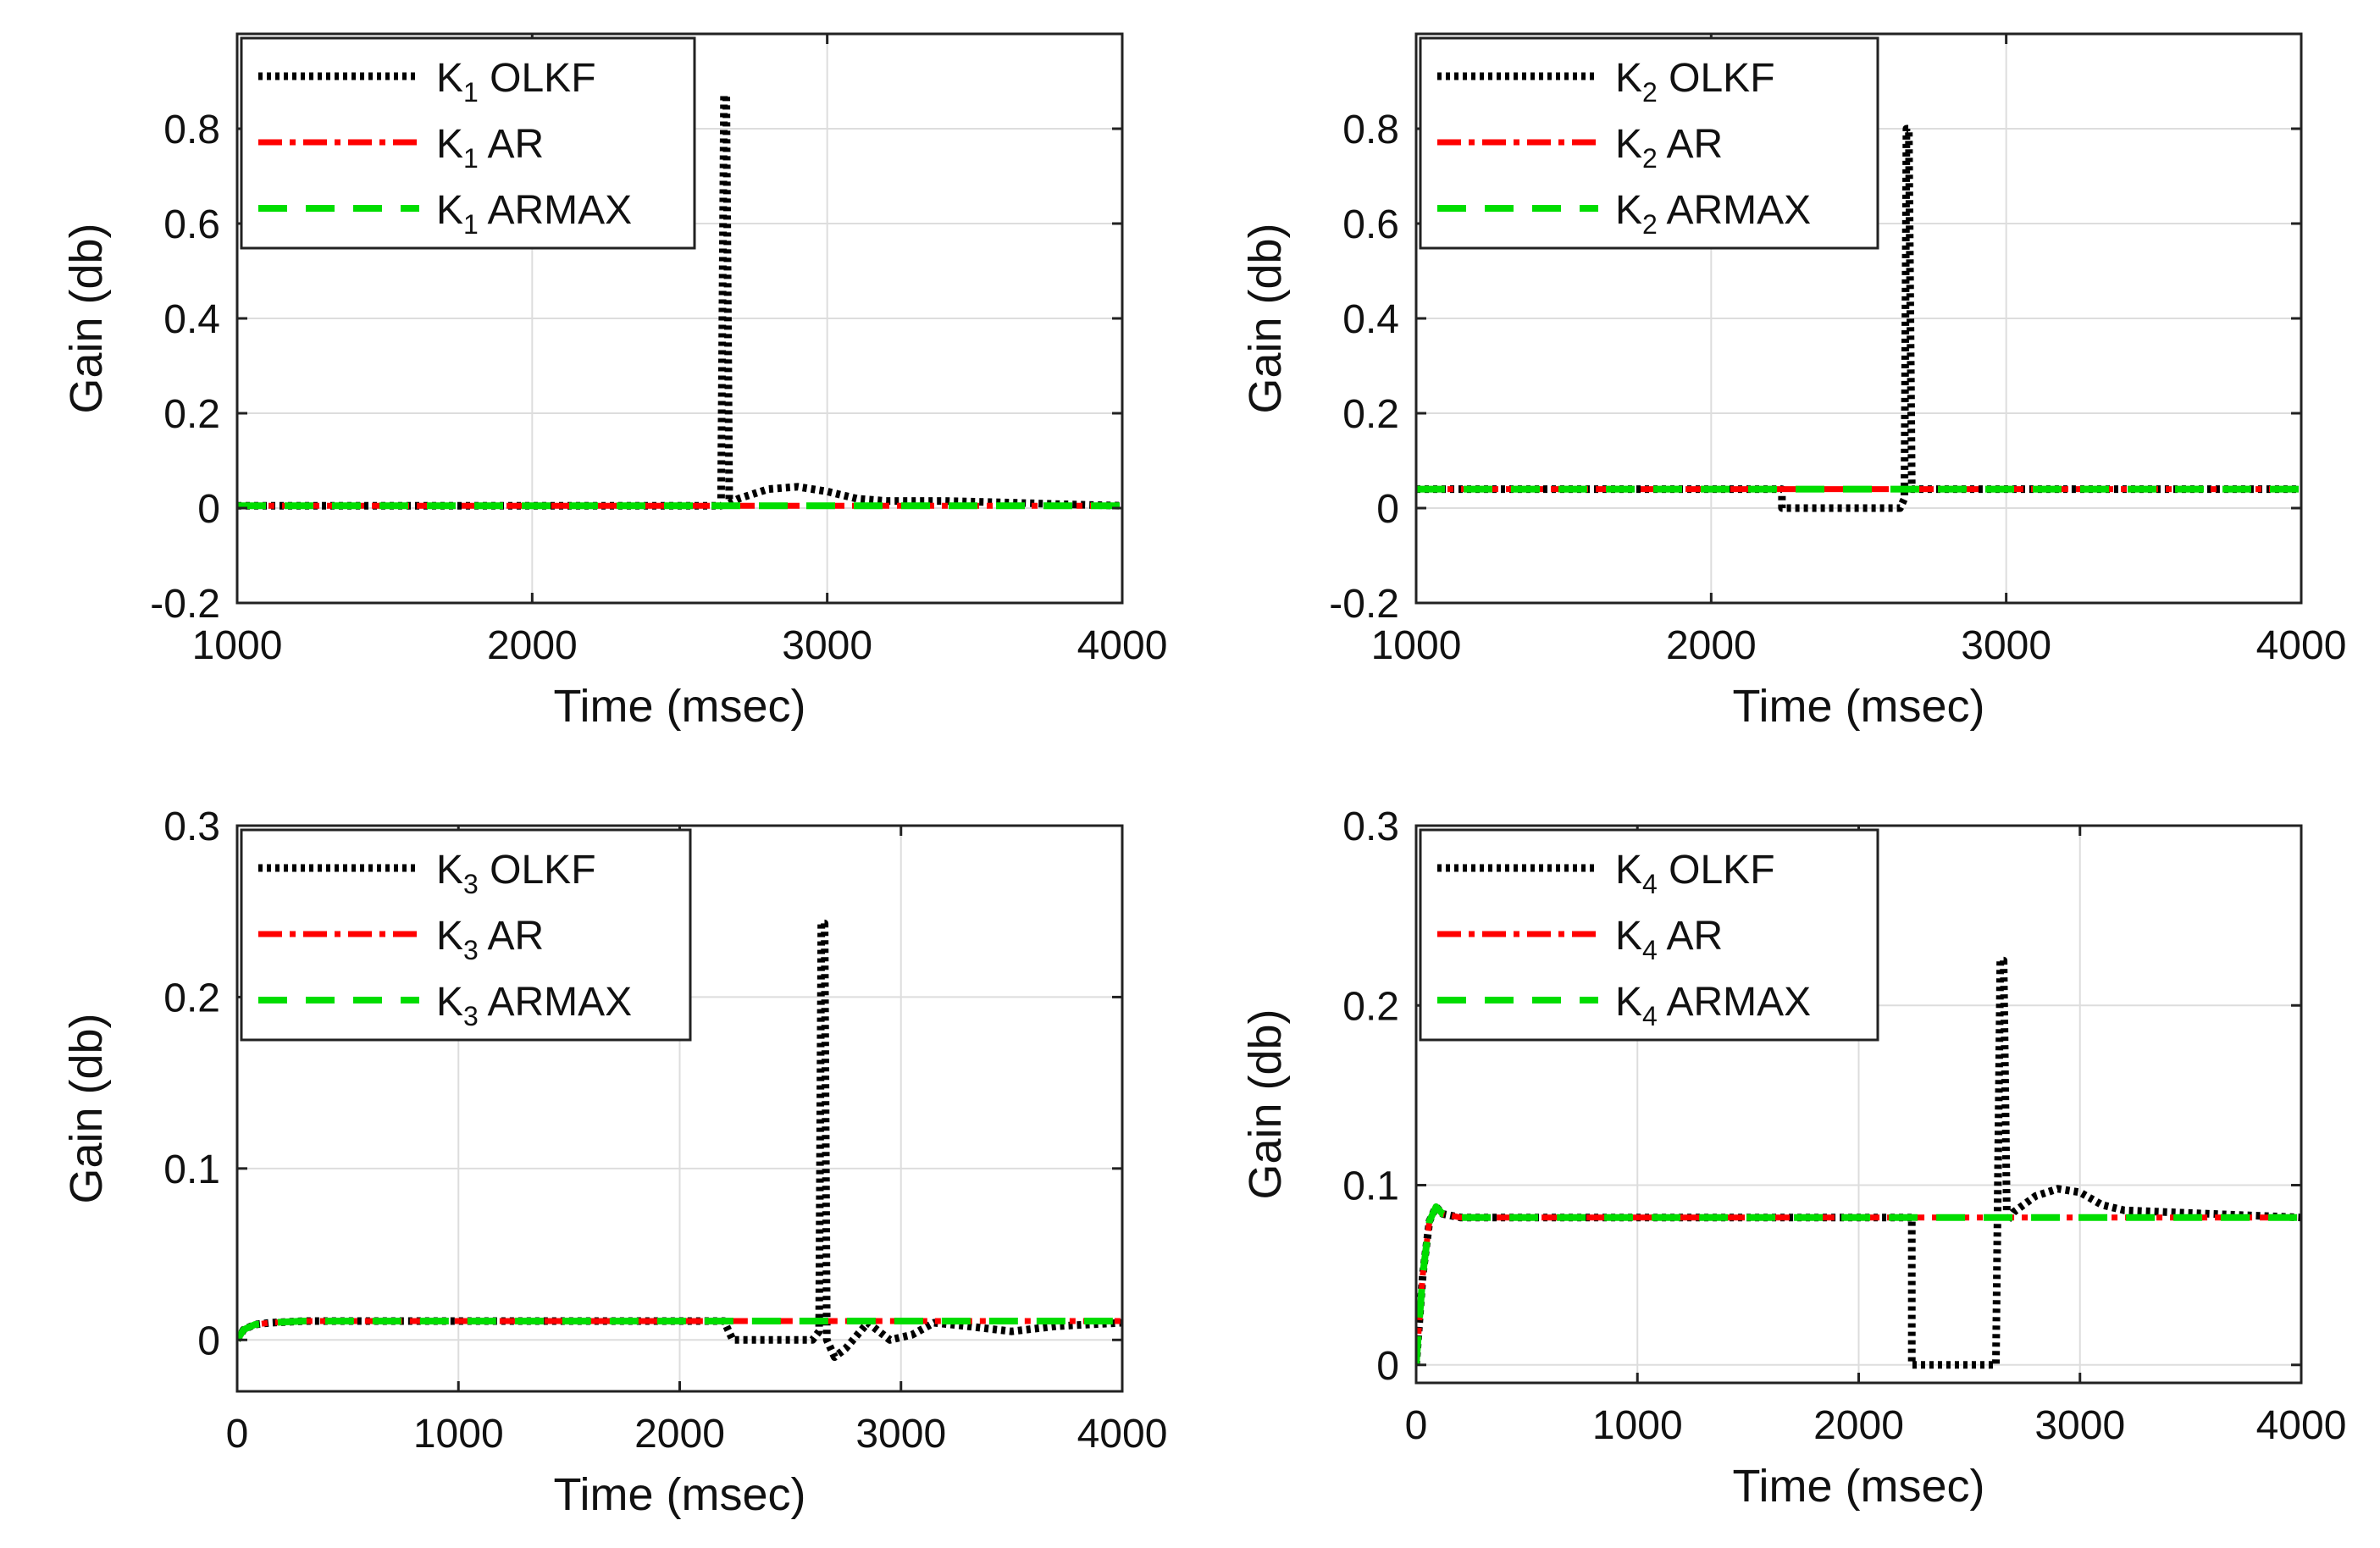  I want to click on series-line-dashdot, so click(1858, 1284).